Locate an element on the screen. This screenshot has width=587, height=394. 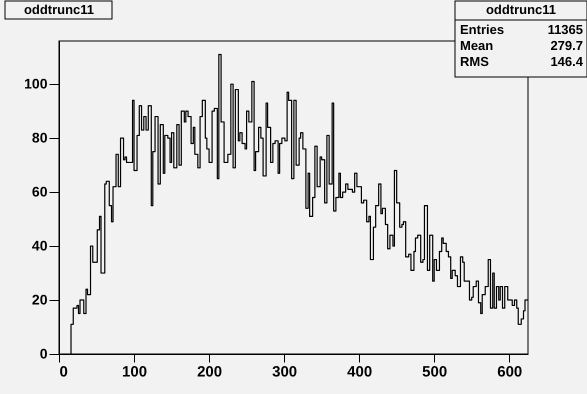
y-tick-label: 40 is located at coordinates (40, 246).